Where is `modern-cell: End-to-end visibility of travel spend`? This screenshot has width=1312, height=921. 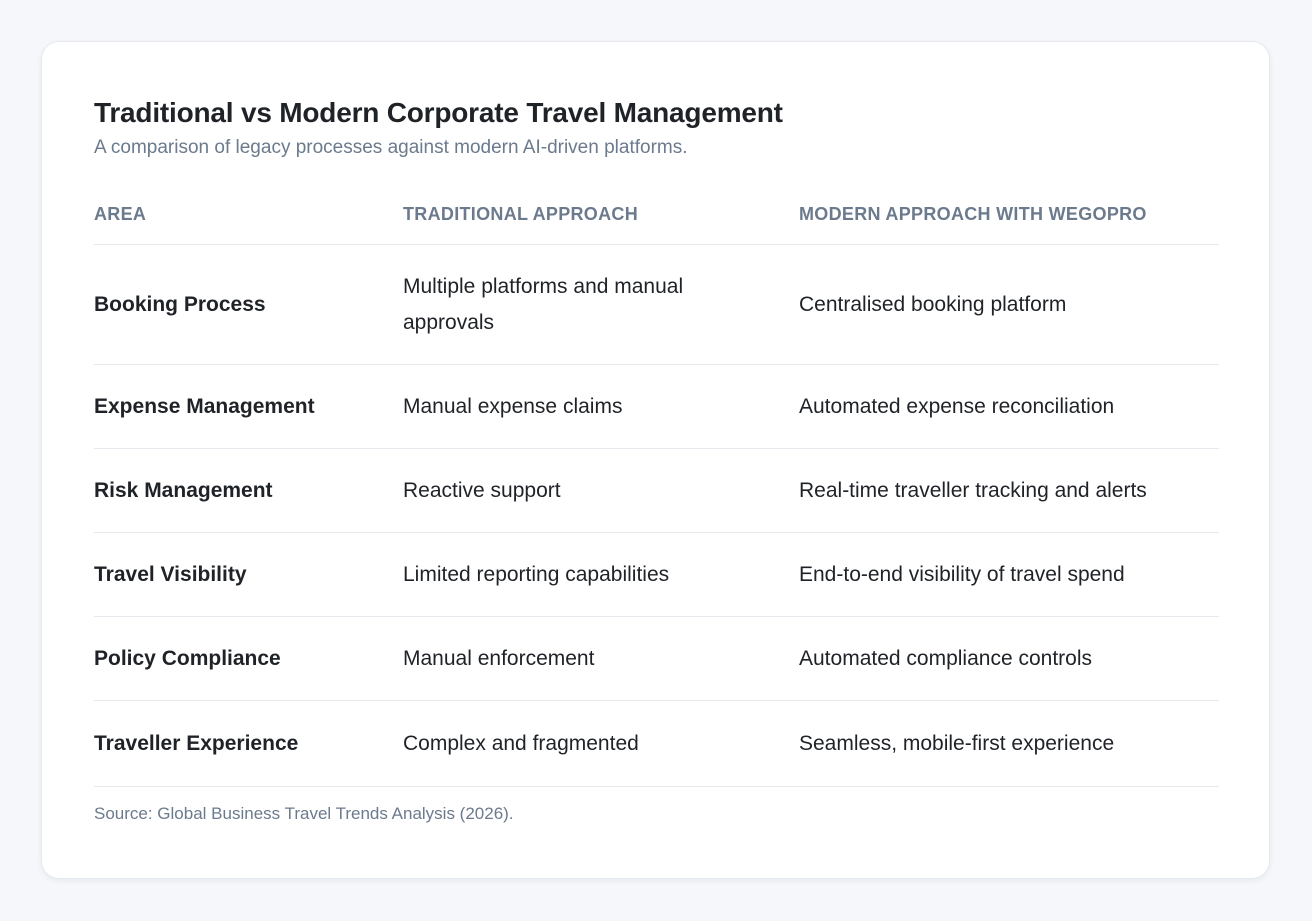 modern-cell: End-to-end visibility of travel spend is located at coordinates (1009, 574).